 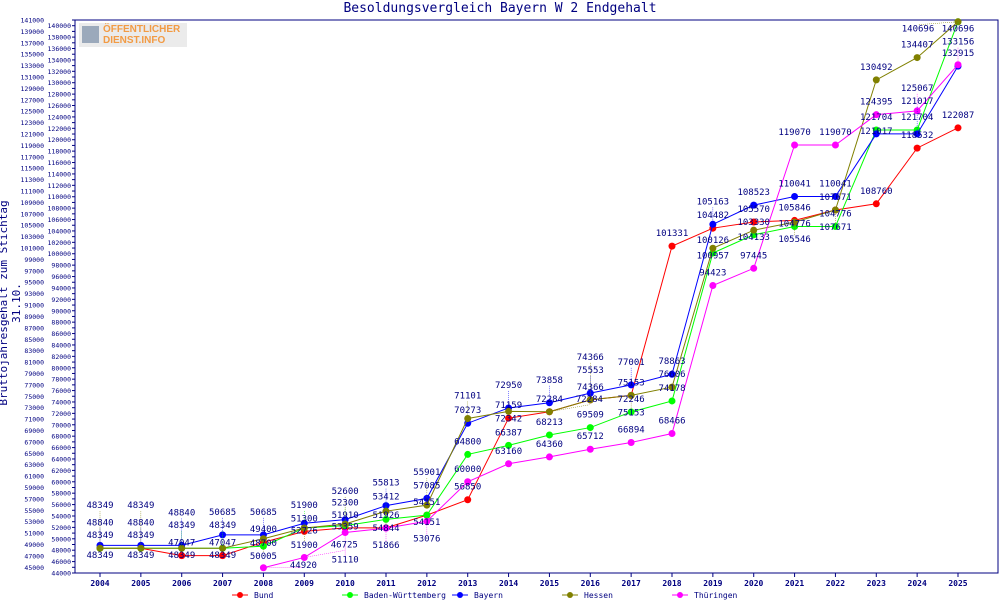 What do you see at coordinates (712, 583) in the screenshot?
I see `x-tick-label: 2019` at bounding box center [712, 583].